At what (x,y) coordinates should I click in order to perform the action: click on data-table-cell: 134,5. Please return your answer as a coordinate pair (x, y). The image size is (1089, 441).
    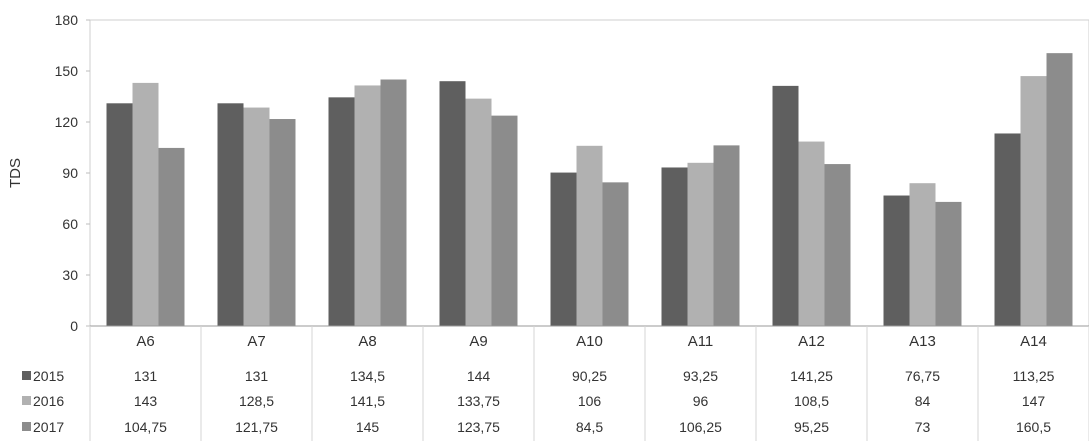
    Looking at the image, I should click on (367, 376).